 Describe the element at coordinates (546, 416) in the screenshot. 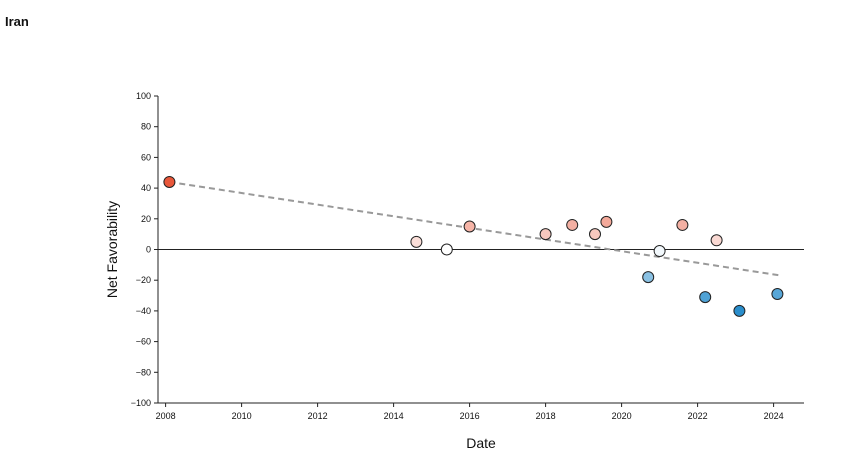

I see `x-tick-label: 2018` at that location.